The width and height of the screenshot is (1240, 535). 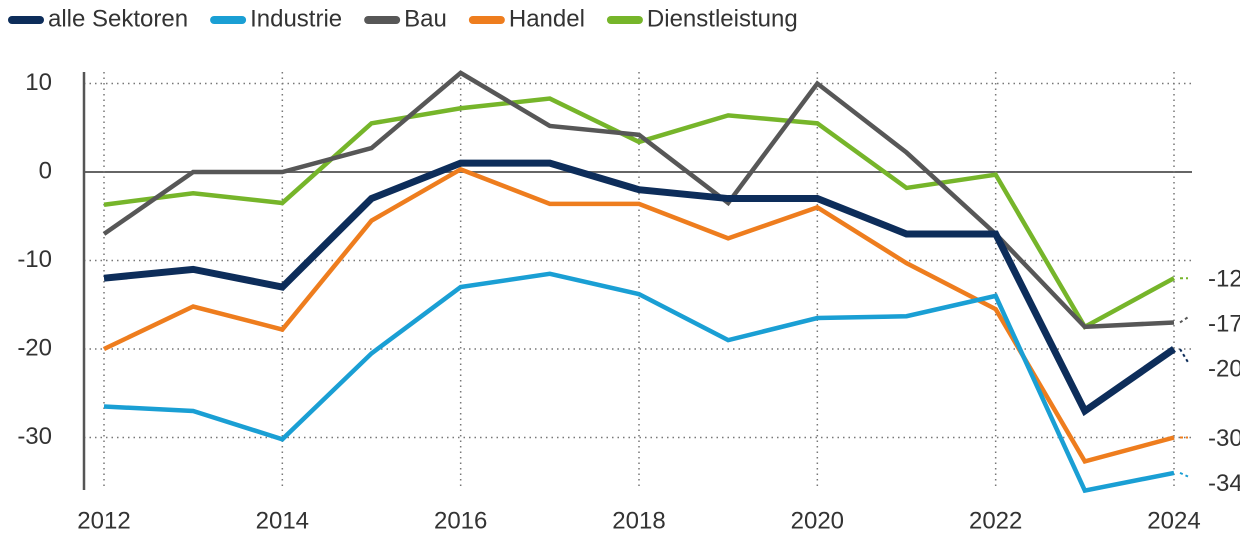 I want to click on legend-label: Handel, so click(x=547, y=18).